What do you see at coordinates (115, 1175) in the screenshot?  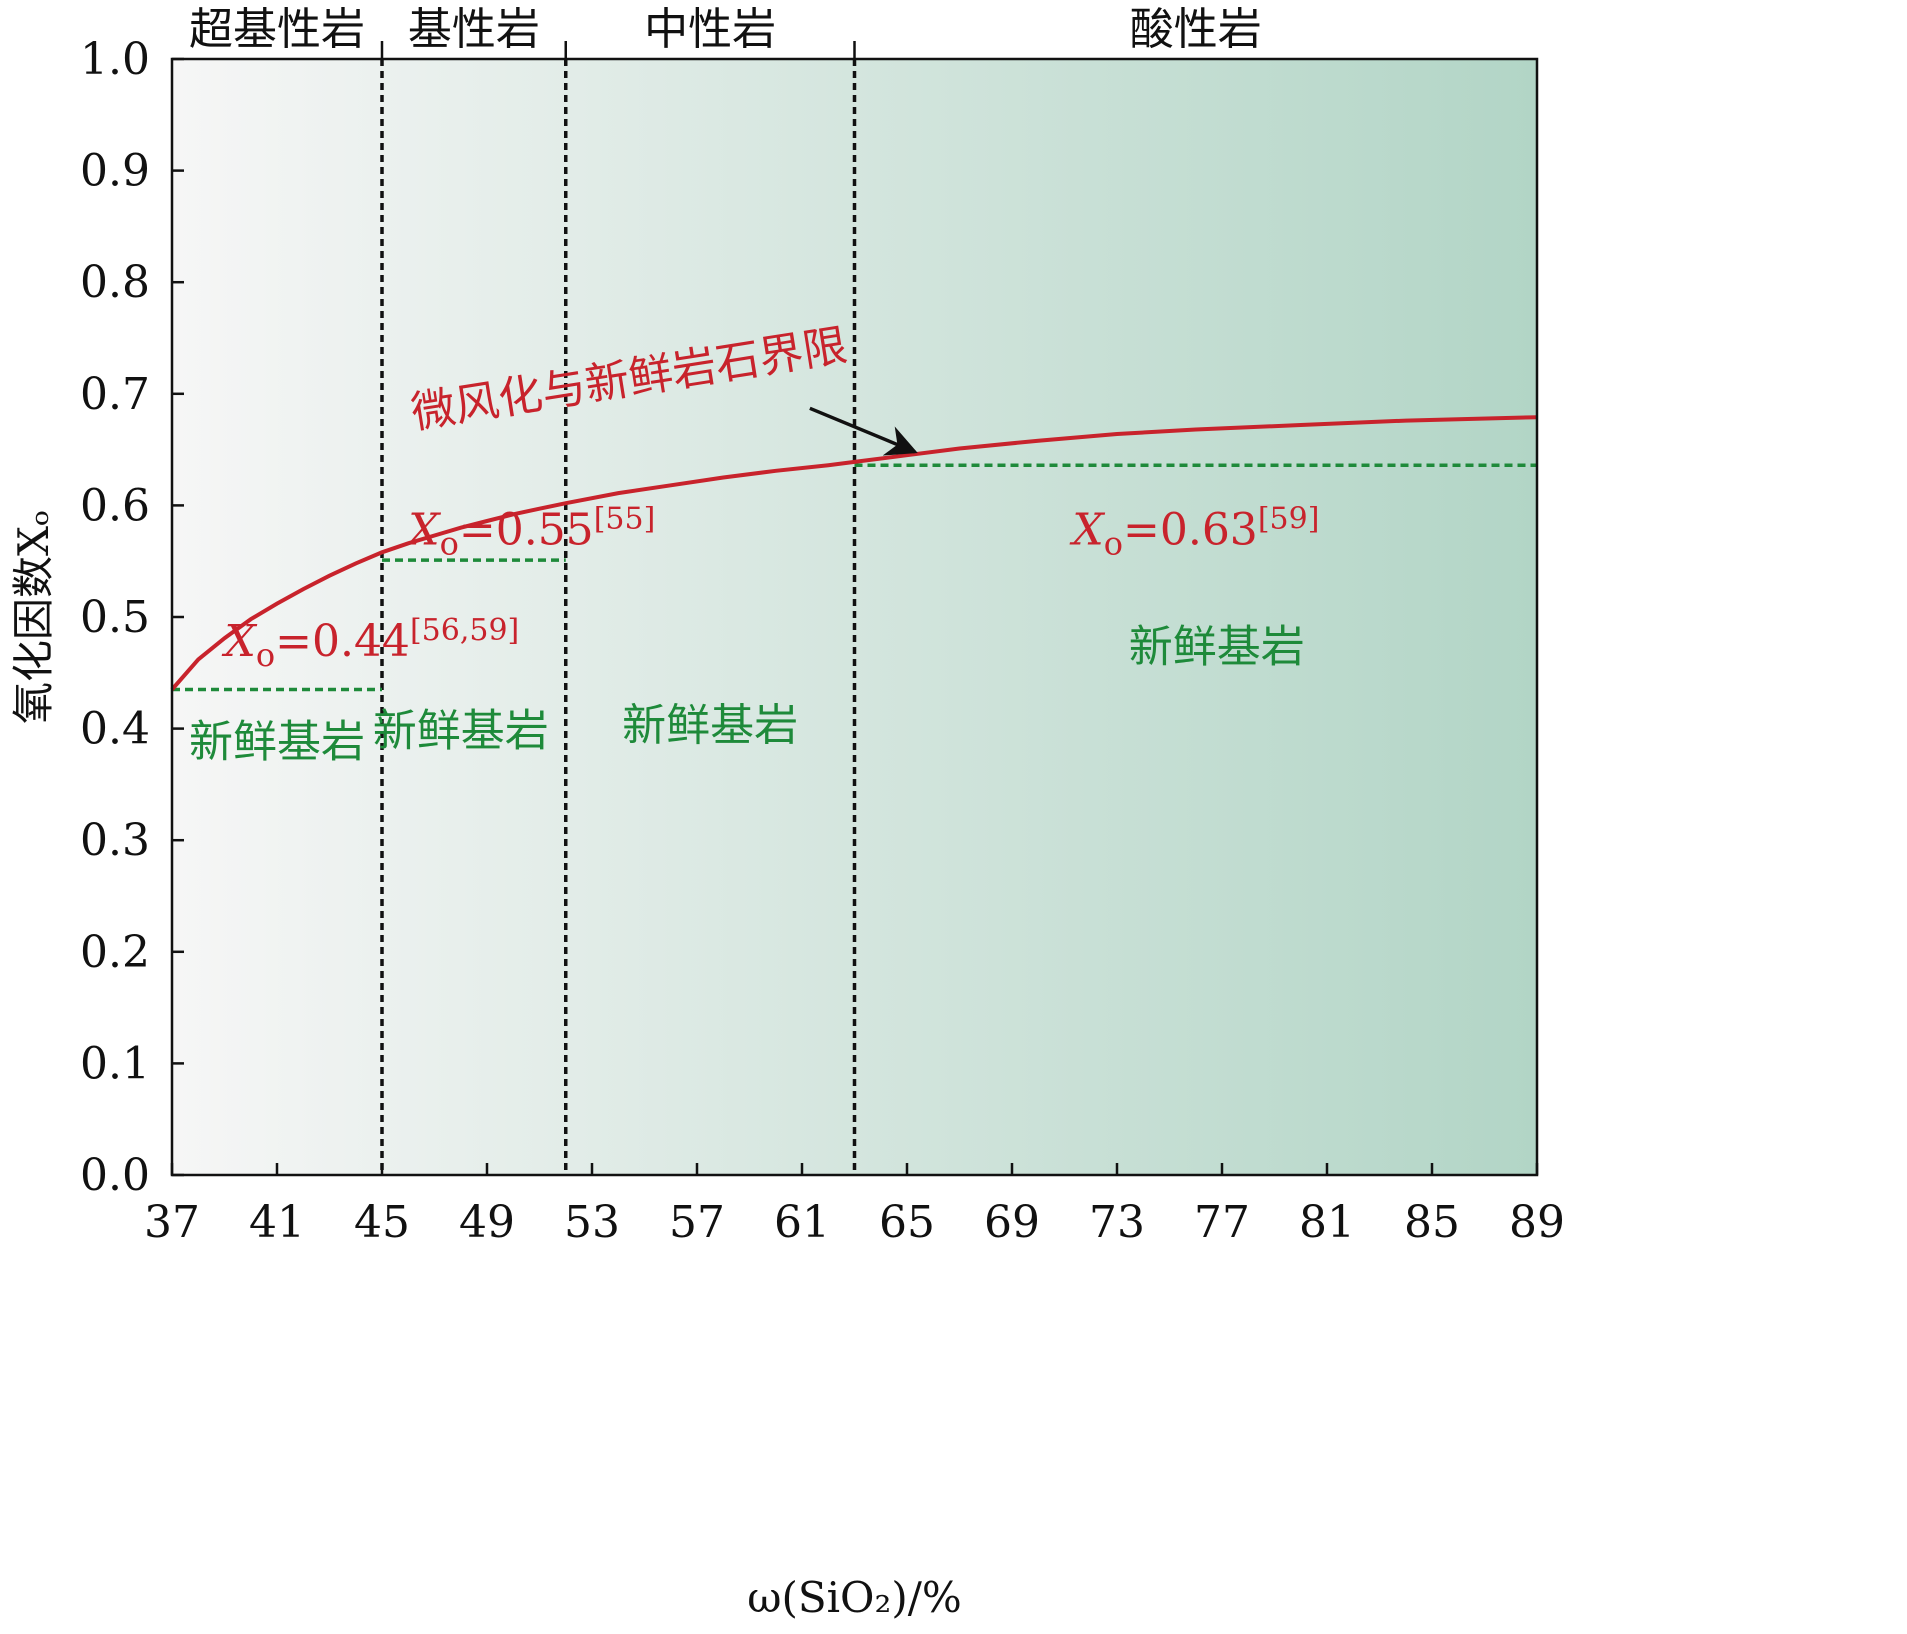 I see `y-tick-label: 0.0` at bounding box center [115, 1175].